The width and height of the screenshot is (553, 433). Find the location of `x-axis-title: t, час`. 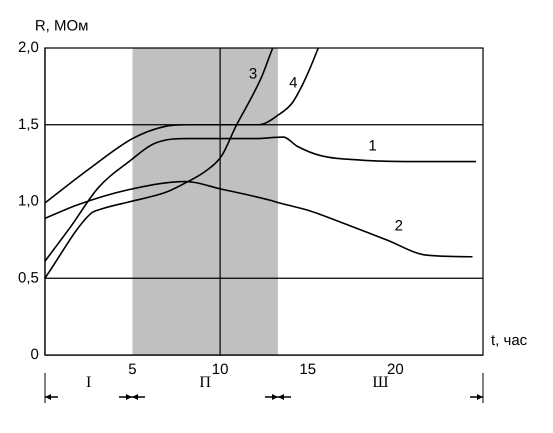

x-axis-title: t, час is located at coordinates (509, 341).